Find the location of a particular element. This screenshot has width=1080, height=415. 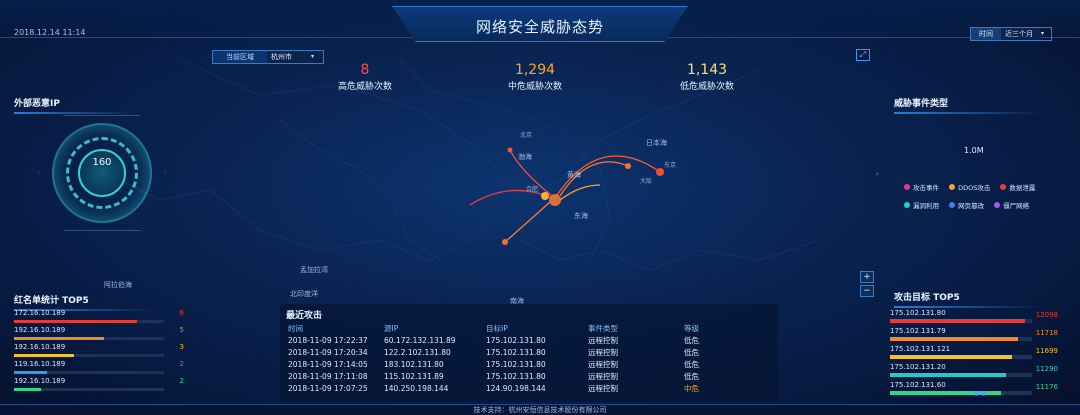

list-item: 172.16.10.189 6 is located at coordinates (99, 317).